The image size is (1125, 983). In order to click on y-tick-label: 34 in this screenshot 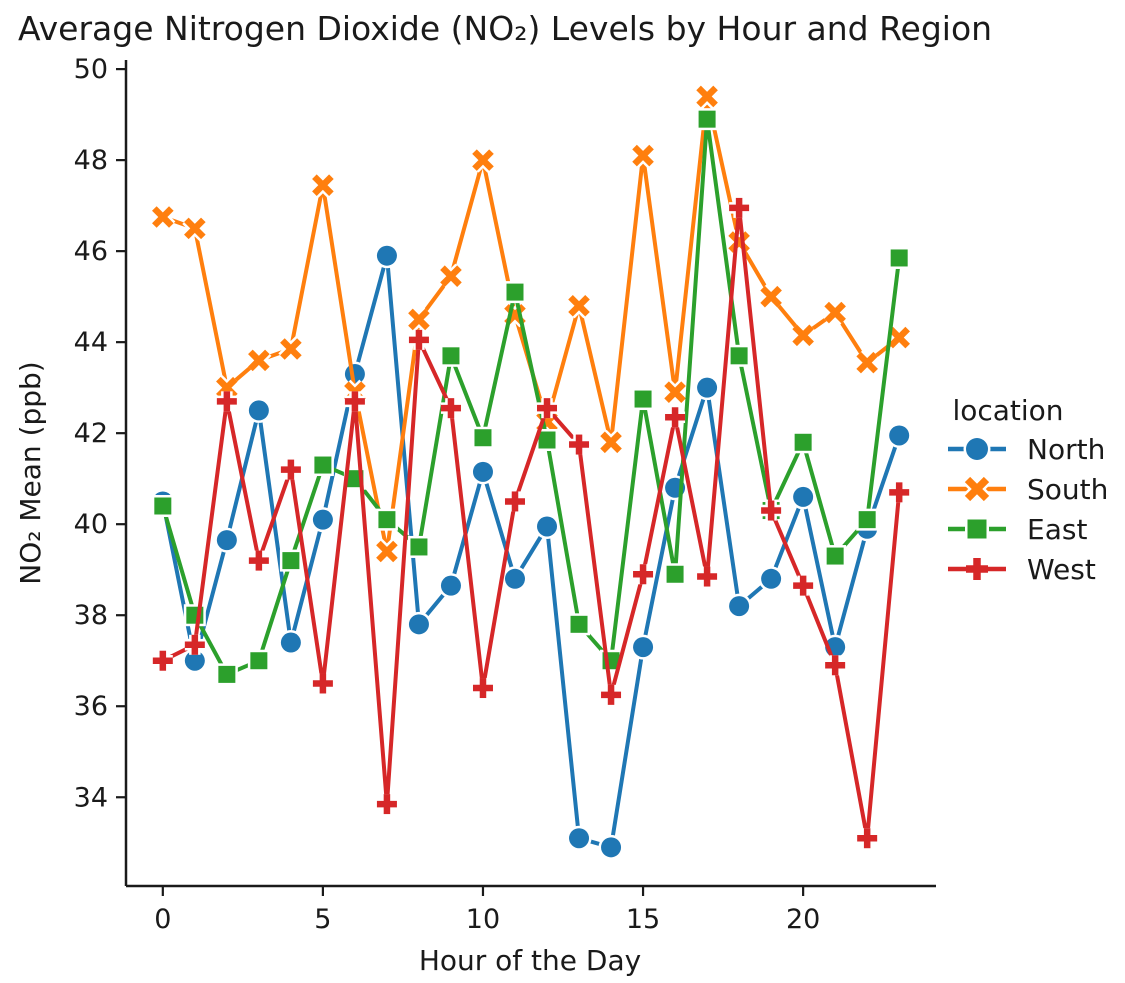, I will do `click(91, 797)`.